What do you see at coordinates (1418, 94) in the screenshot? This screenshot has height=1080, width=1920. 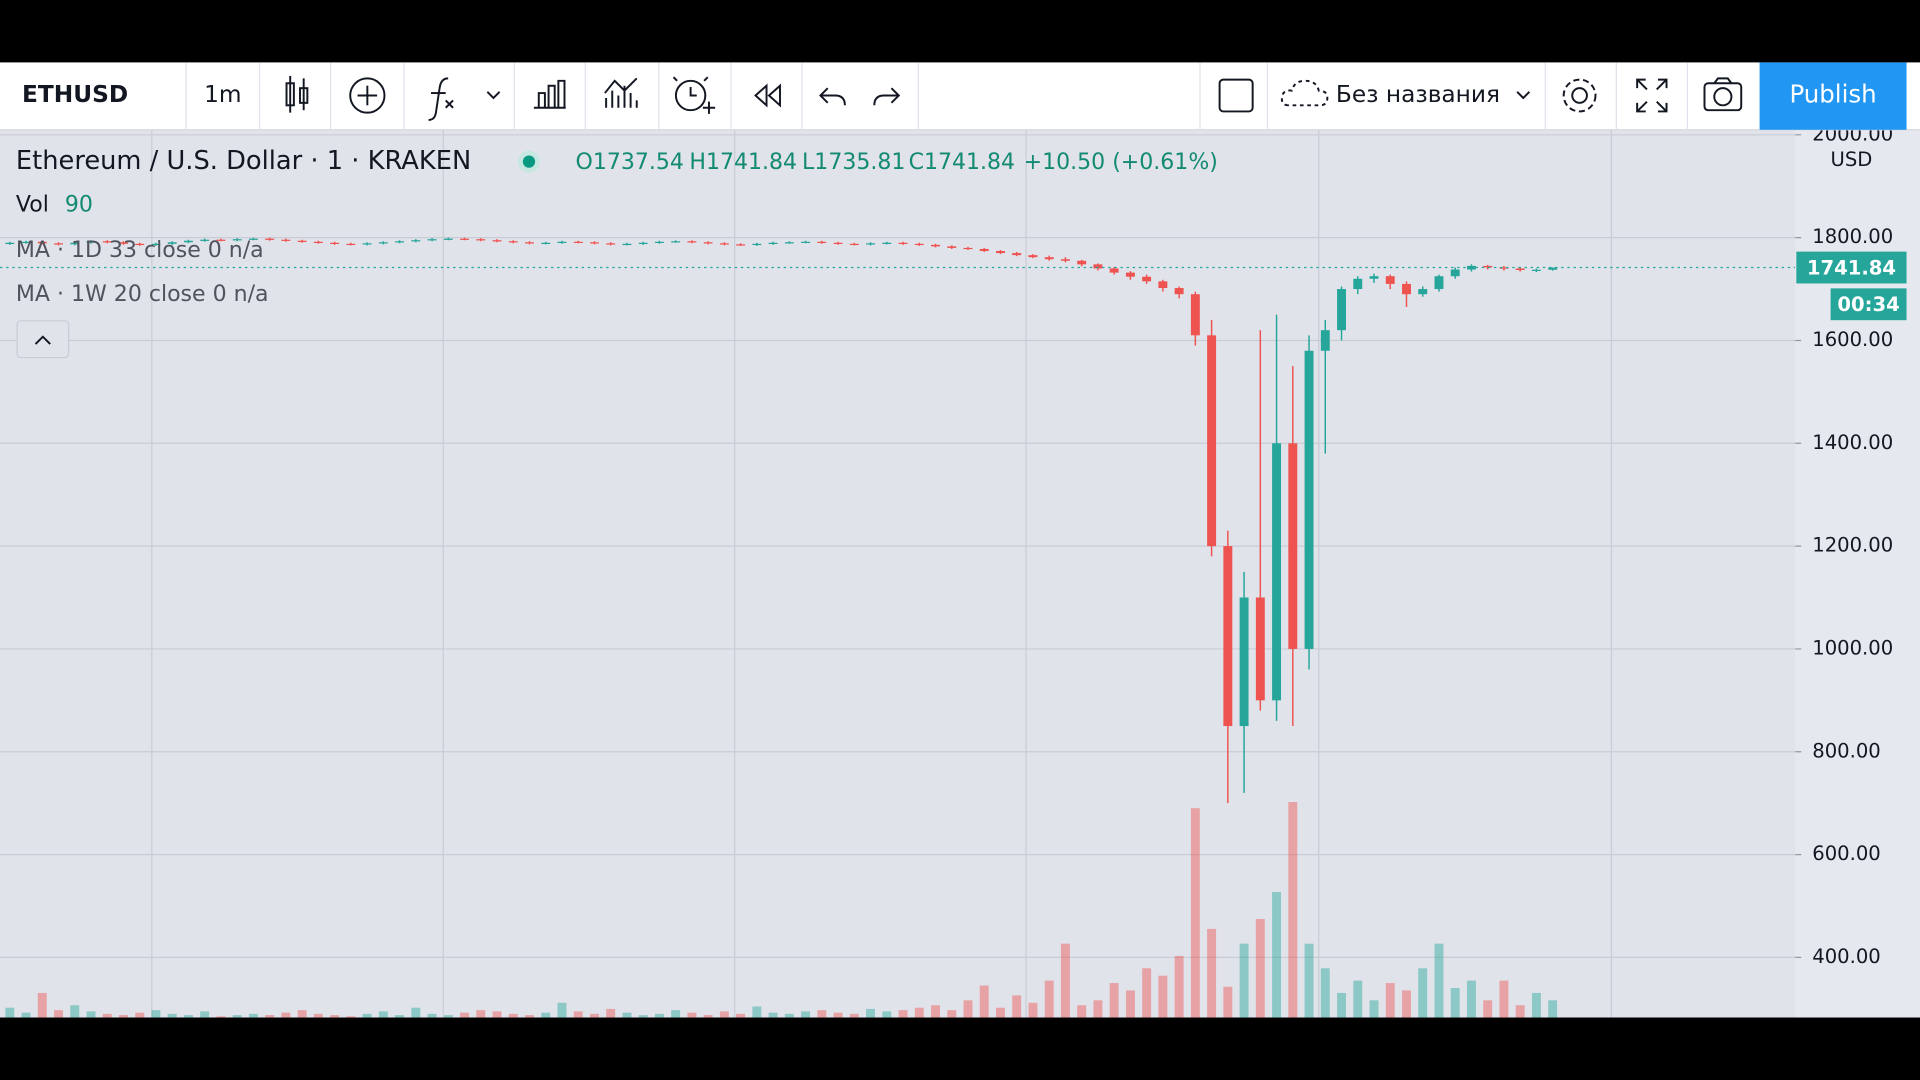 I see `layout-name: Без названия` at bounding box center [1418, 94].